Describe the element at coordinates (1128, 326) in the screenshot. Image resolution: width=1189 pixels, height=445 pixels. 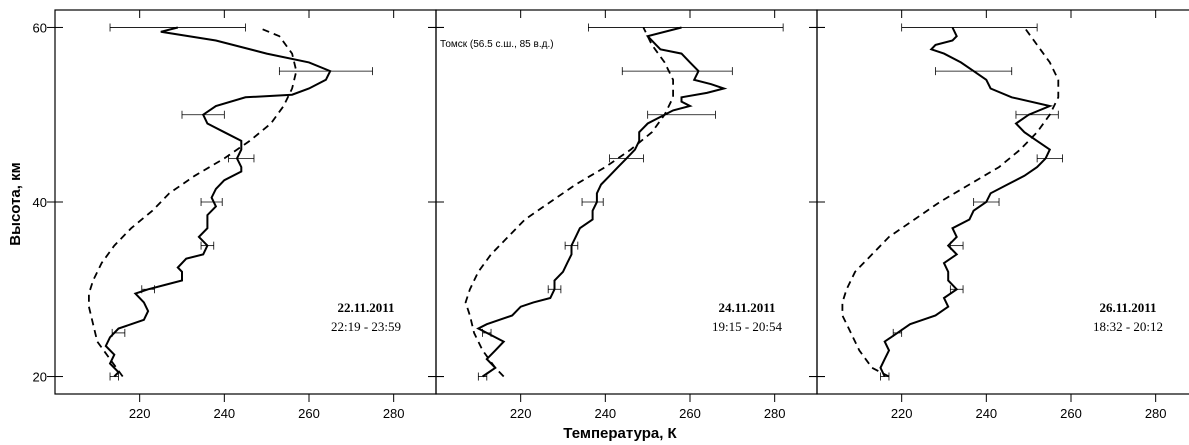
I see `panel-time-3: 18:32 - 20:12` at that location.